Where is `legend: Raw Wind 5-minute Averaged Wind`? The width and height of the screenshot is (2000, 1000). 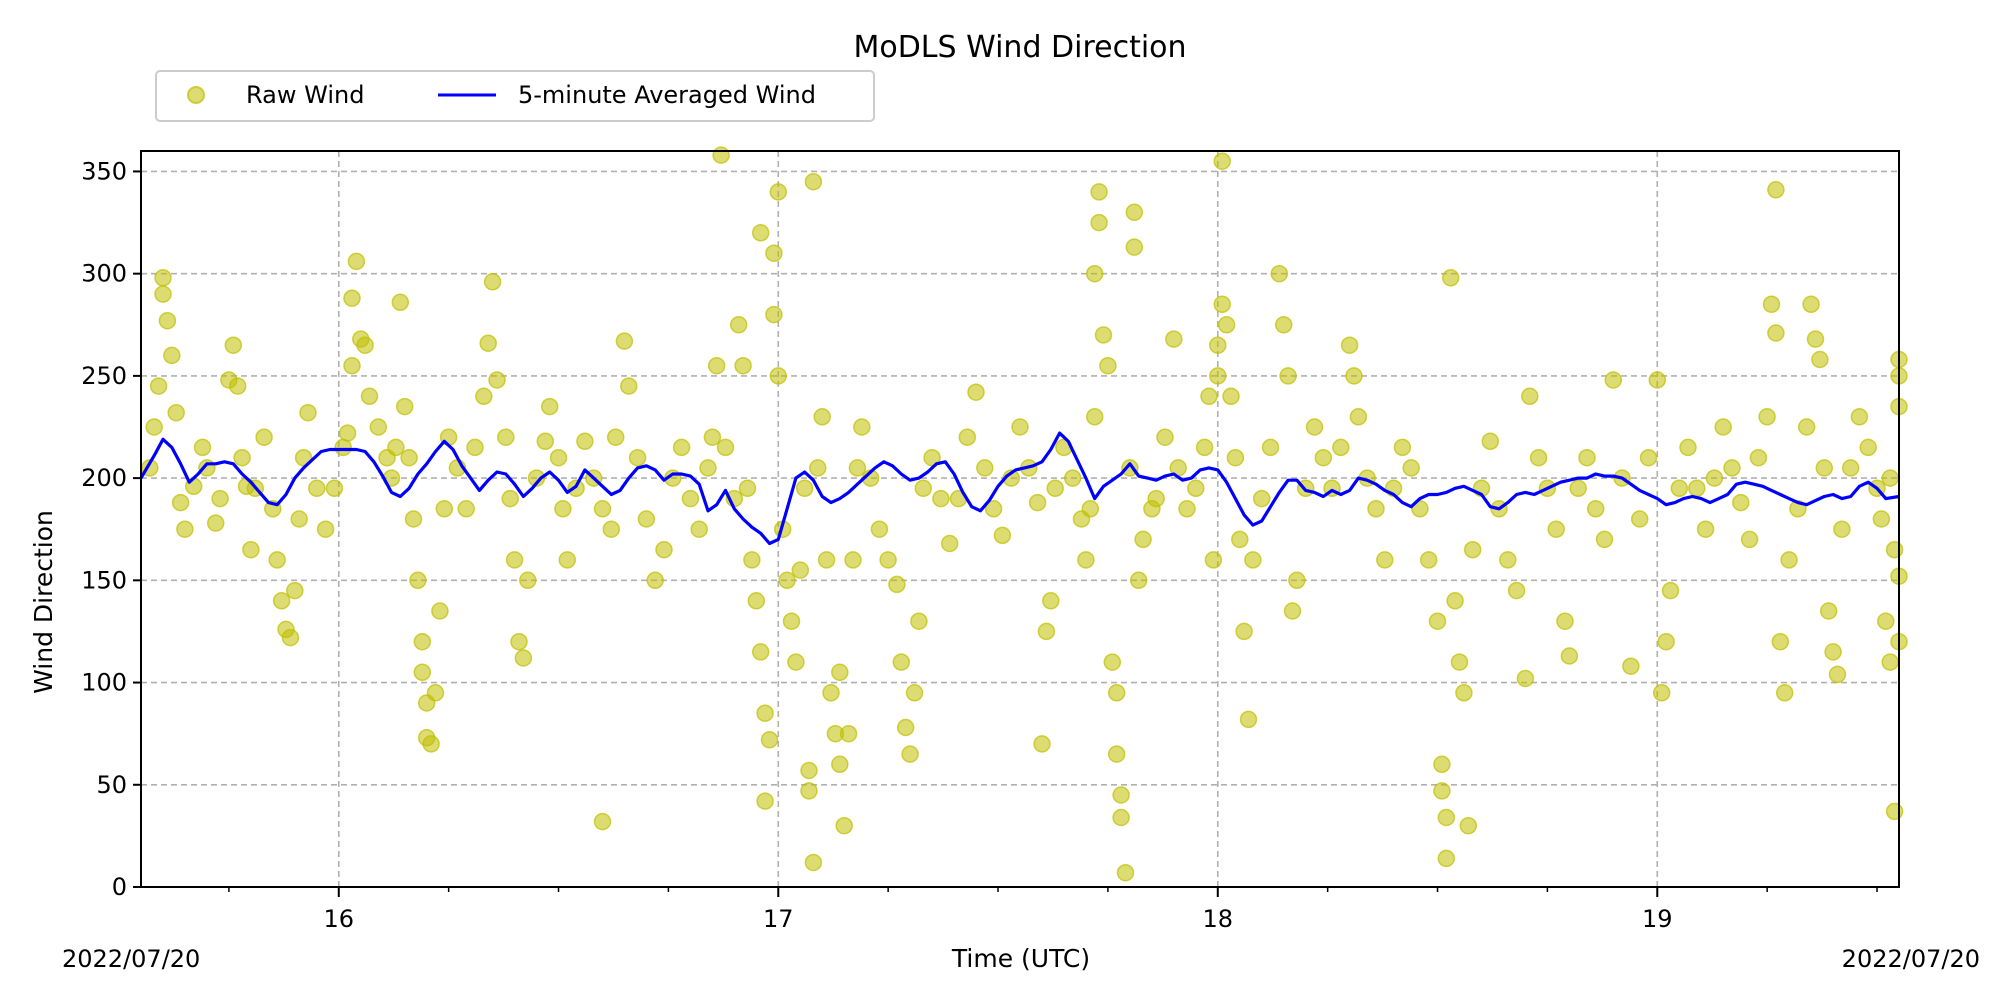 legend: Raw Wind 5-minute Averaged Wind is located at coordinates (515, 96).